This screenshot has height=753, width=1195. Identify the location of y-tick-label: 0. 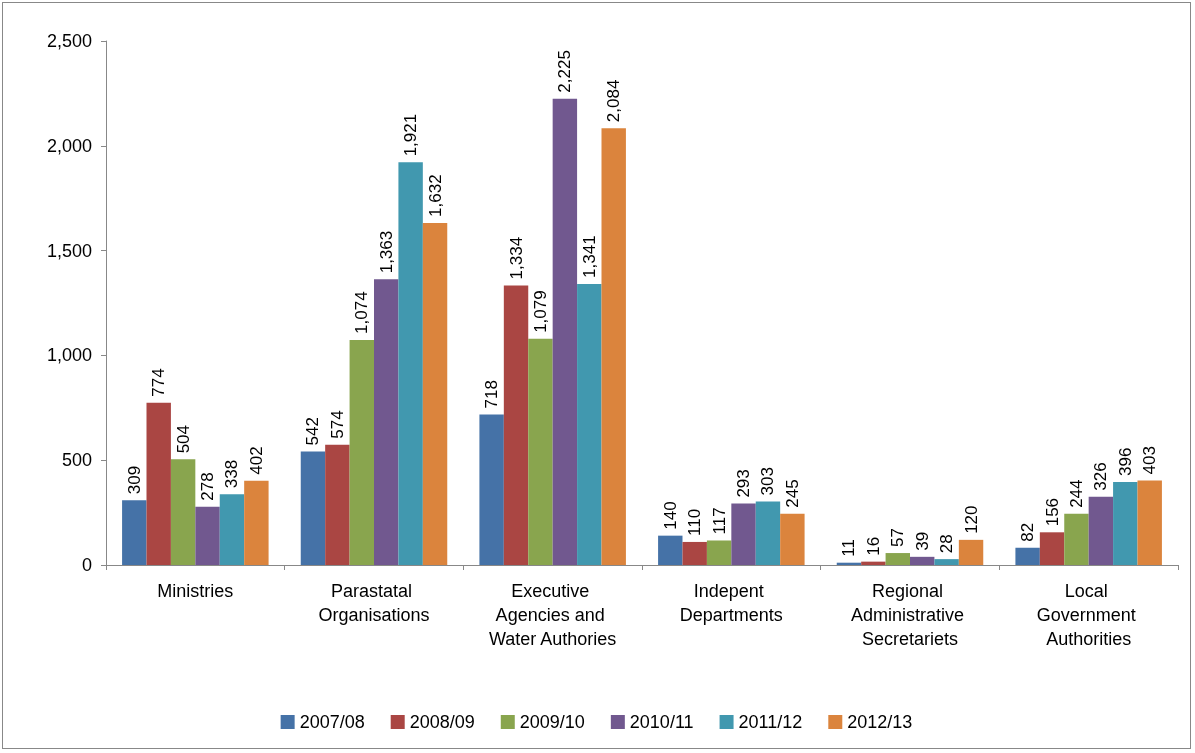
(86, 565).